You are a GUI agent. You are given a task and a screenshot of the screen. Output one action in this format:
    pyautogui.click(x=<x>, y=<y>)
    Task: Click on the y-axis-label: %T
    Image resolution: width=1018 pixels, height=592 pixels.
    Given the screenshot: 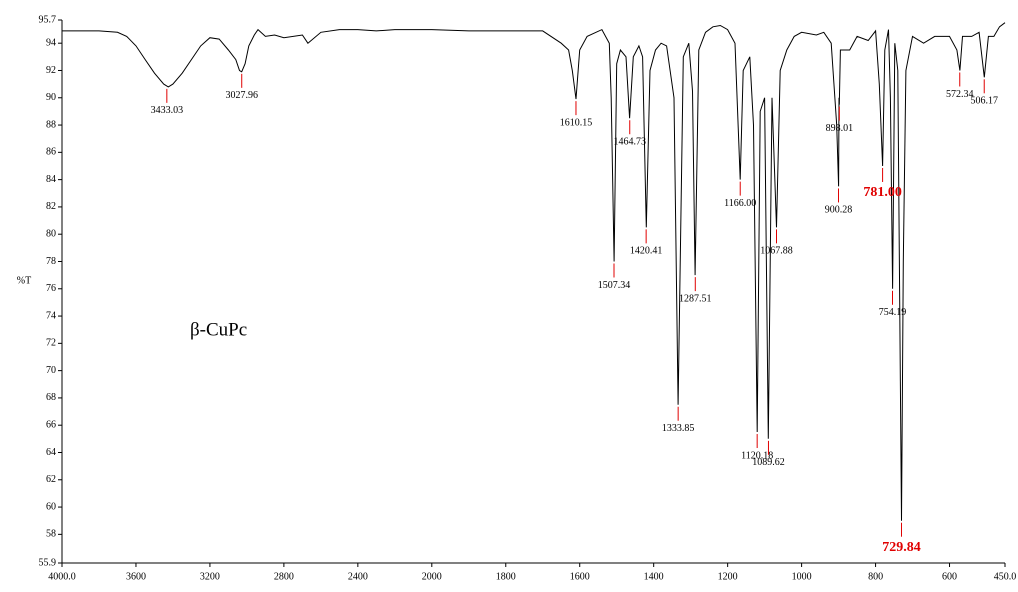 What is the action you would take?
    pyautogui.click(x=24, y=280)
    